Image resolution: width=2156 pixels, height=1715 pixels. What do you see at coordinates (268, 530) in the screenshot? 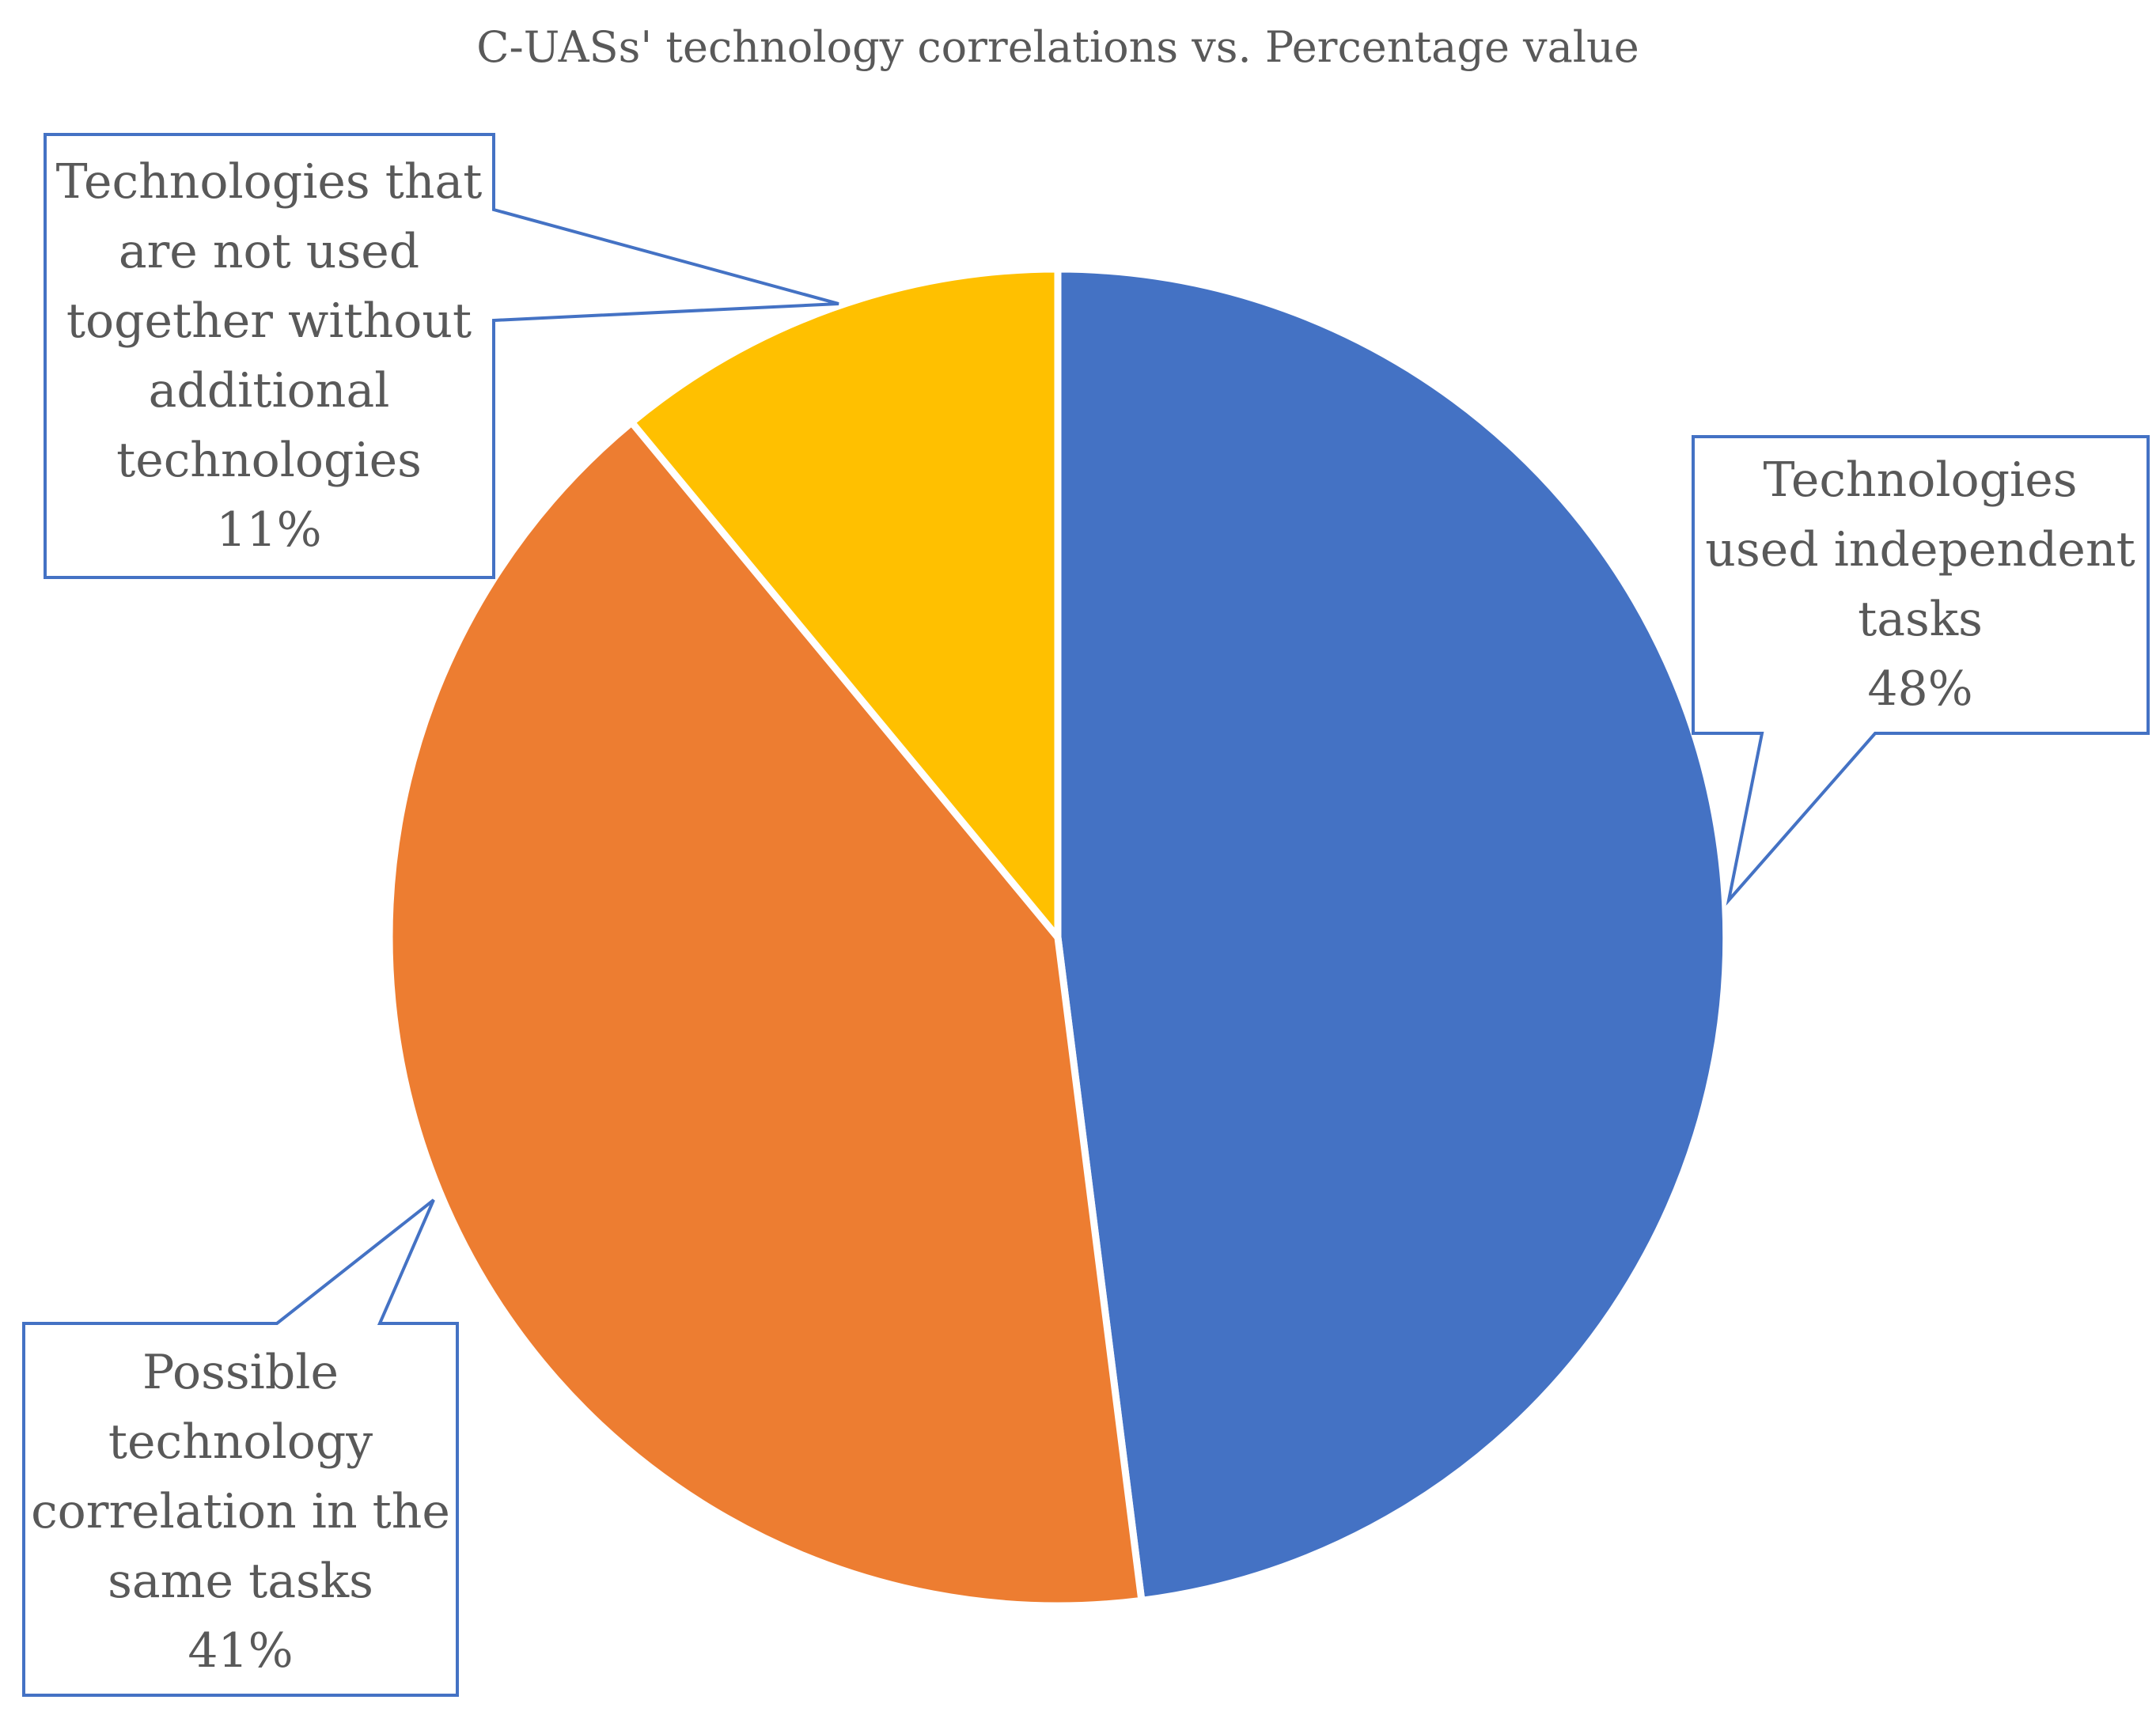
I see `data-label-value: 11%` at bounding box center [268, 530].